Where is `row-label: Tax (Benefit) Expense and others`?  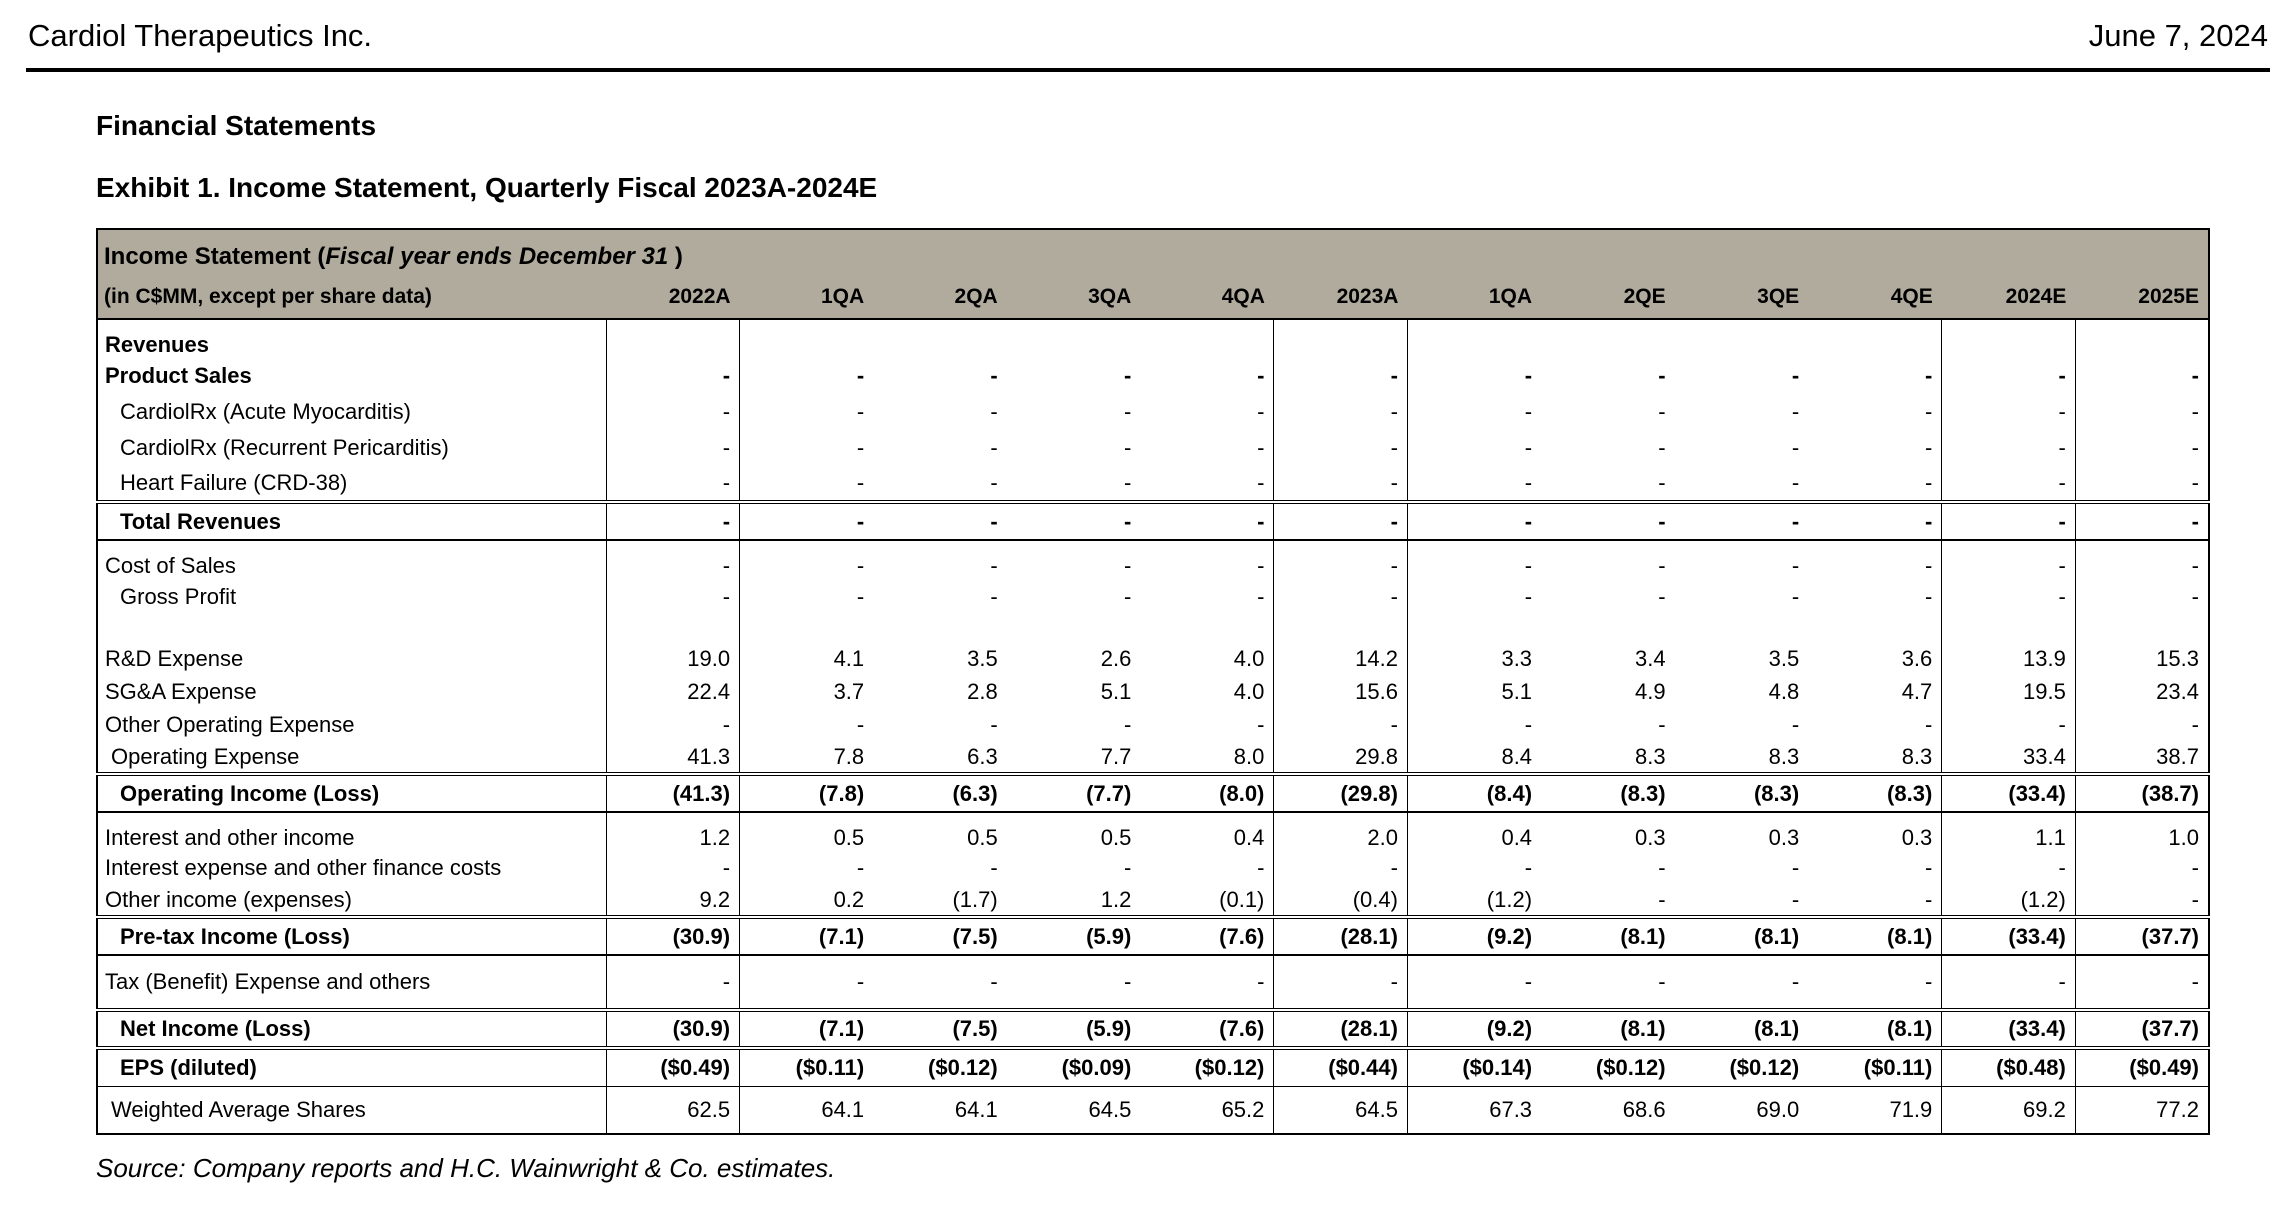
row-label: Tax (Benefit) Expense and others is located at coordinates (352, 982).